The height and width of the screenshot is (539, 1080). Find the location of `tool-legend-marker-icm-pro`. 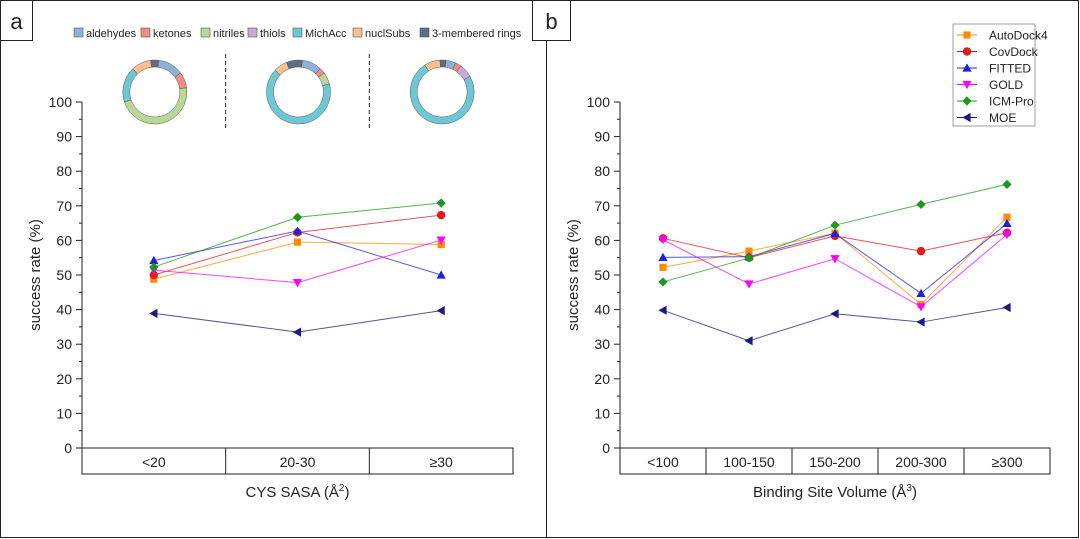

tool-legend-marker-icm-pro is located at coordinates (967, 101).